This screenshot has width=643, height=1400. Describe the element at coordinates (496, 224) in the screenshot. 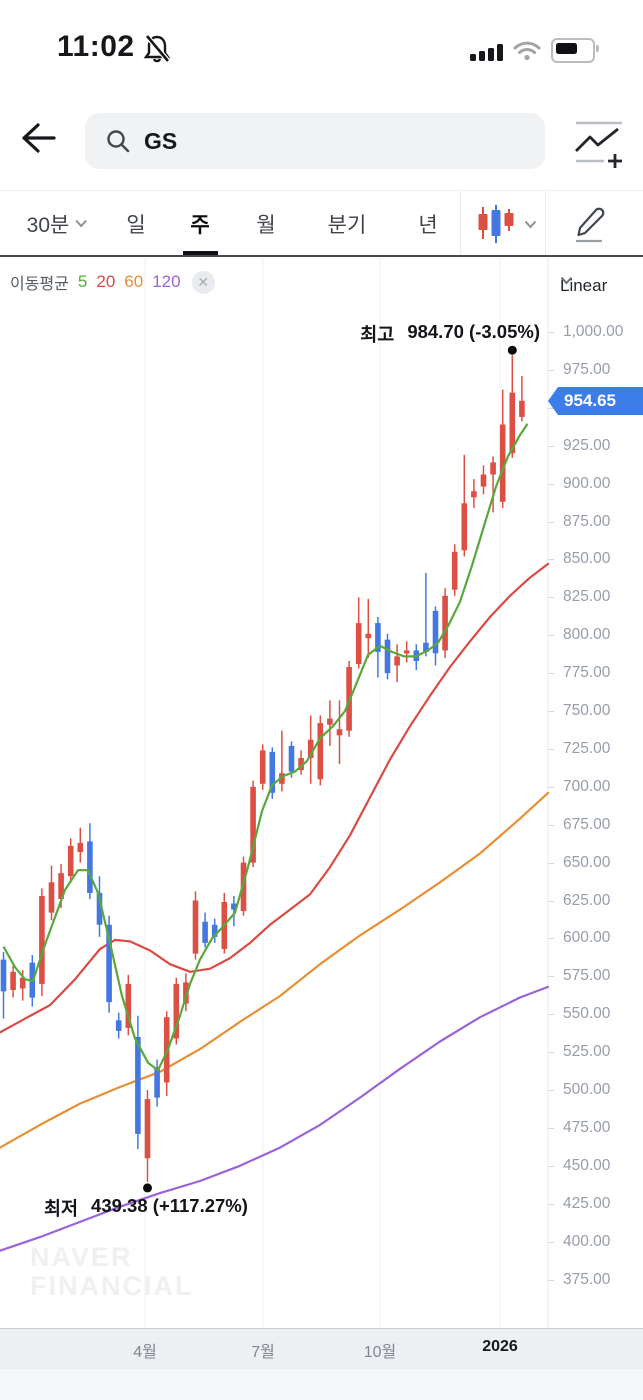

I see `candlestick-icon` at that location.